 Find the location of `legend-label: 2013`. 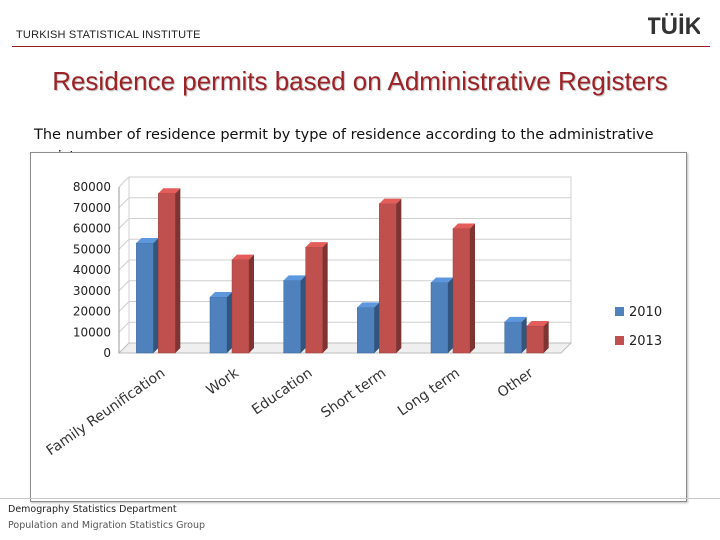

legend-label: 2013 is located at coordinates (645, 341).